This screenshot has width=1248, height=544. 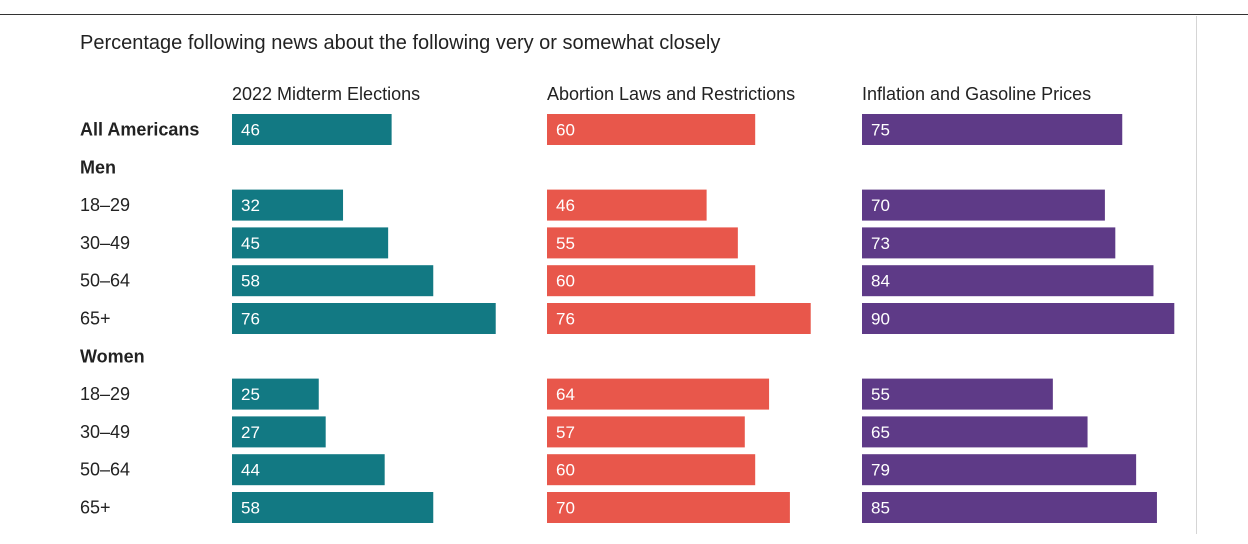 What do you see at coordinates (565, 432) in the screenshot?
I see `data-label: 57` at bounding box center [565, 432].